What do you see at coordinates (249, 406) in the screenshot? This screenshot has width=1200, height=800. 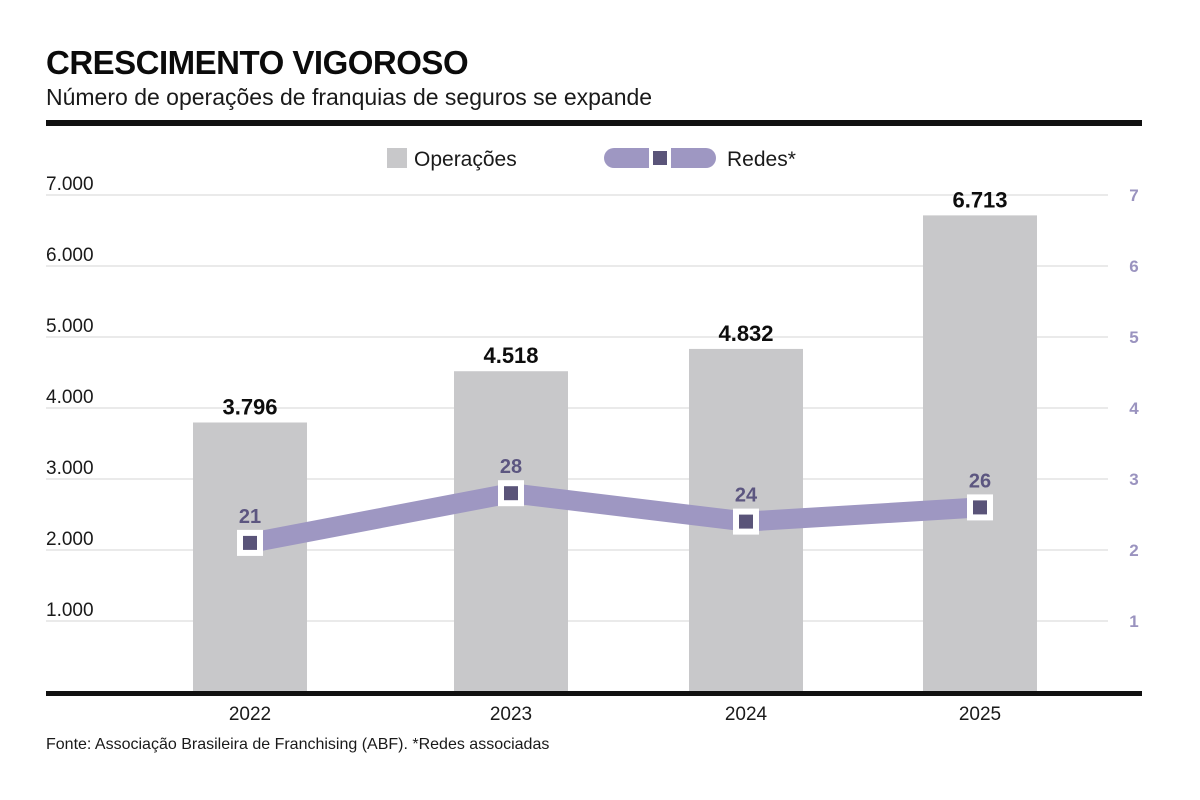 I see `bar-value-label: 3.796` at bounding box center [249, 406].